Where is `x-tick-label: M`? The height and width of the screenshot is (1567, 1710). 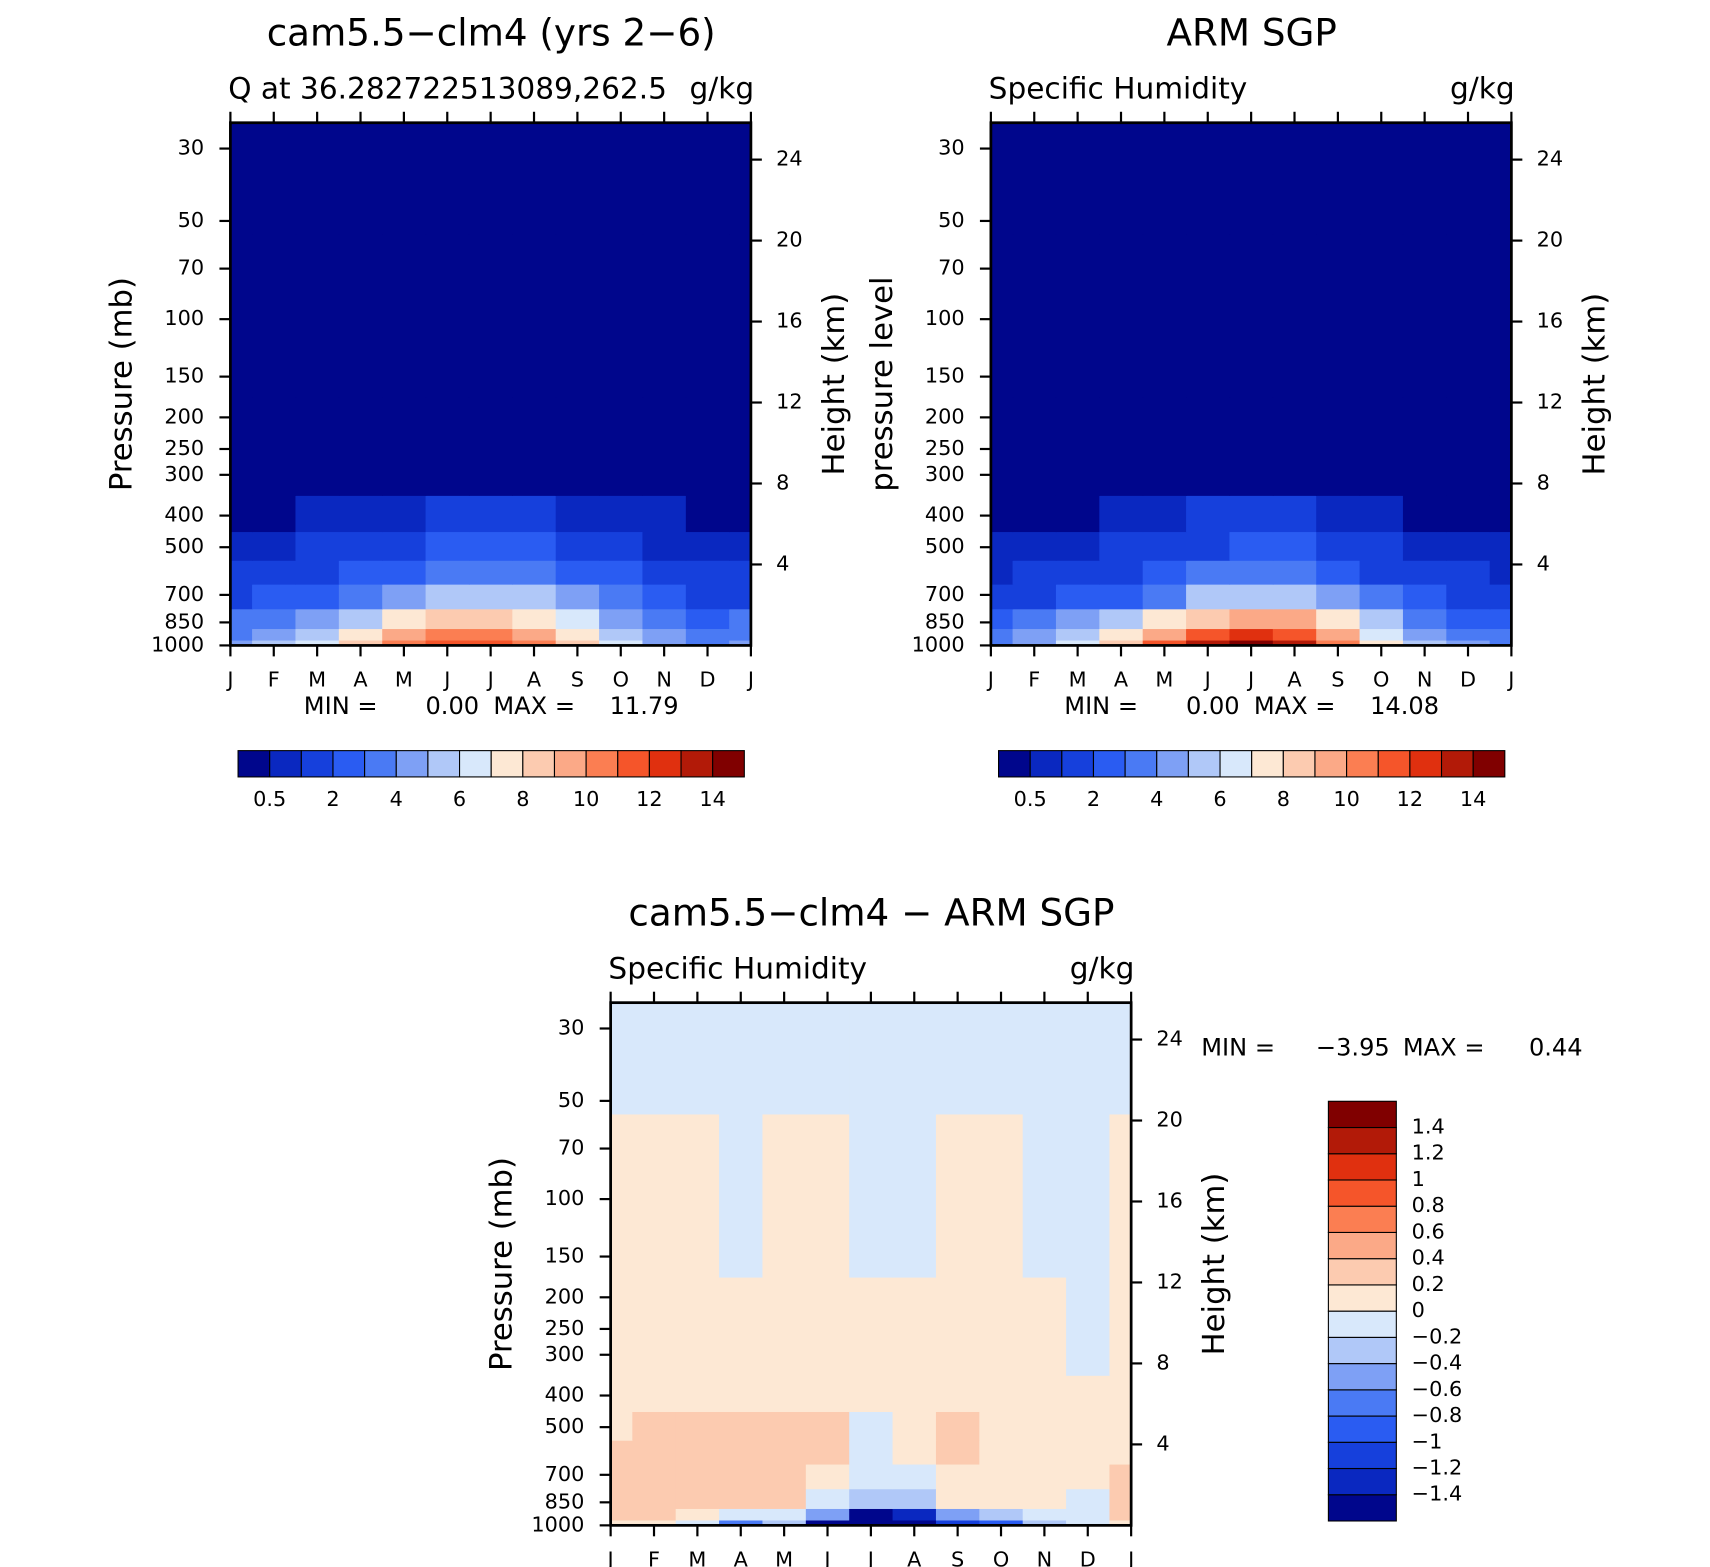
x-tick-label: M is located at coordinates (1078, 679).